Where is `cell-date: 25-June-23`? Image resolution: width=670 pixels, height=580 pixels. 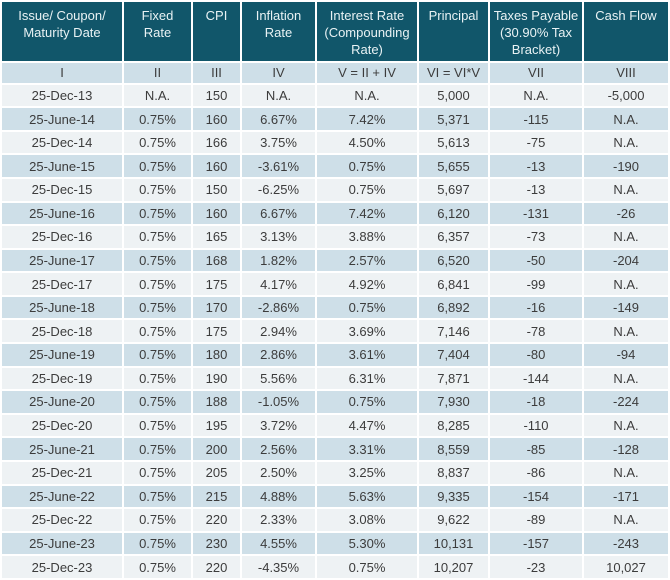 cell-date: 25-June-23 is located at coordinates (62, 543).